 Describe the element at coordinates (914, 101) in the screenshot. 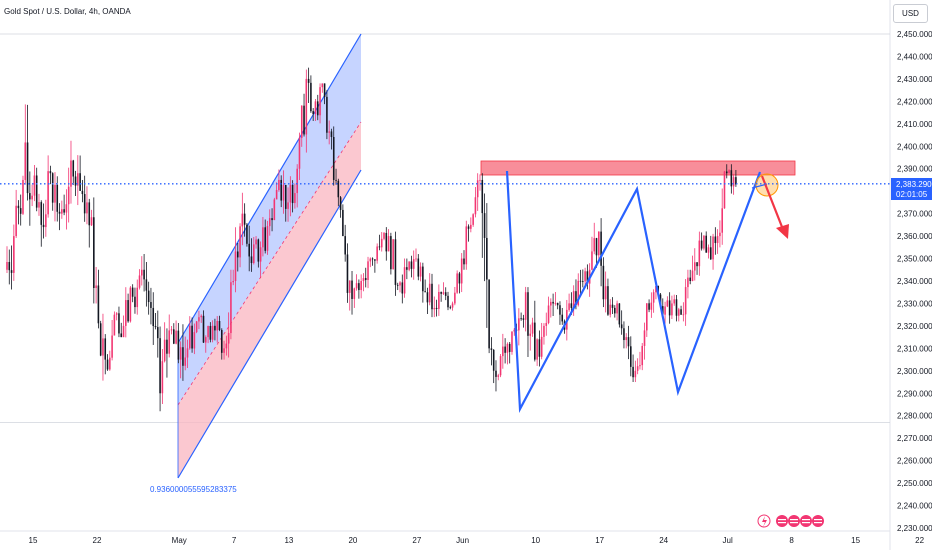

I see `y-tick-label: 2,420.000` at that location.